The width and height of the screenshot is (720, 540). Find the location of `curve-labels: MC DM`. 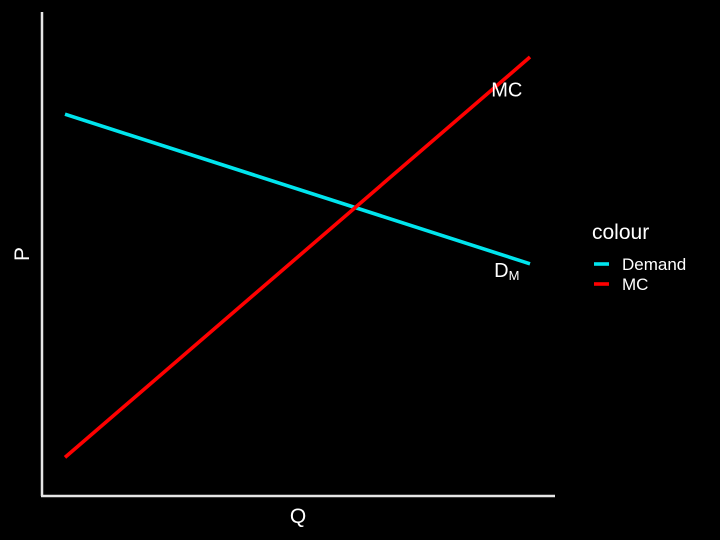

curve-labels: MC DM is located at coordinates (506, 181).